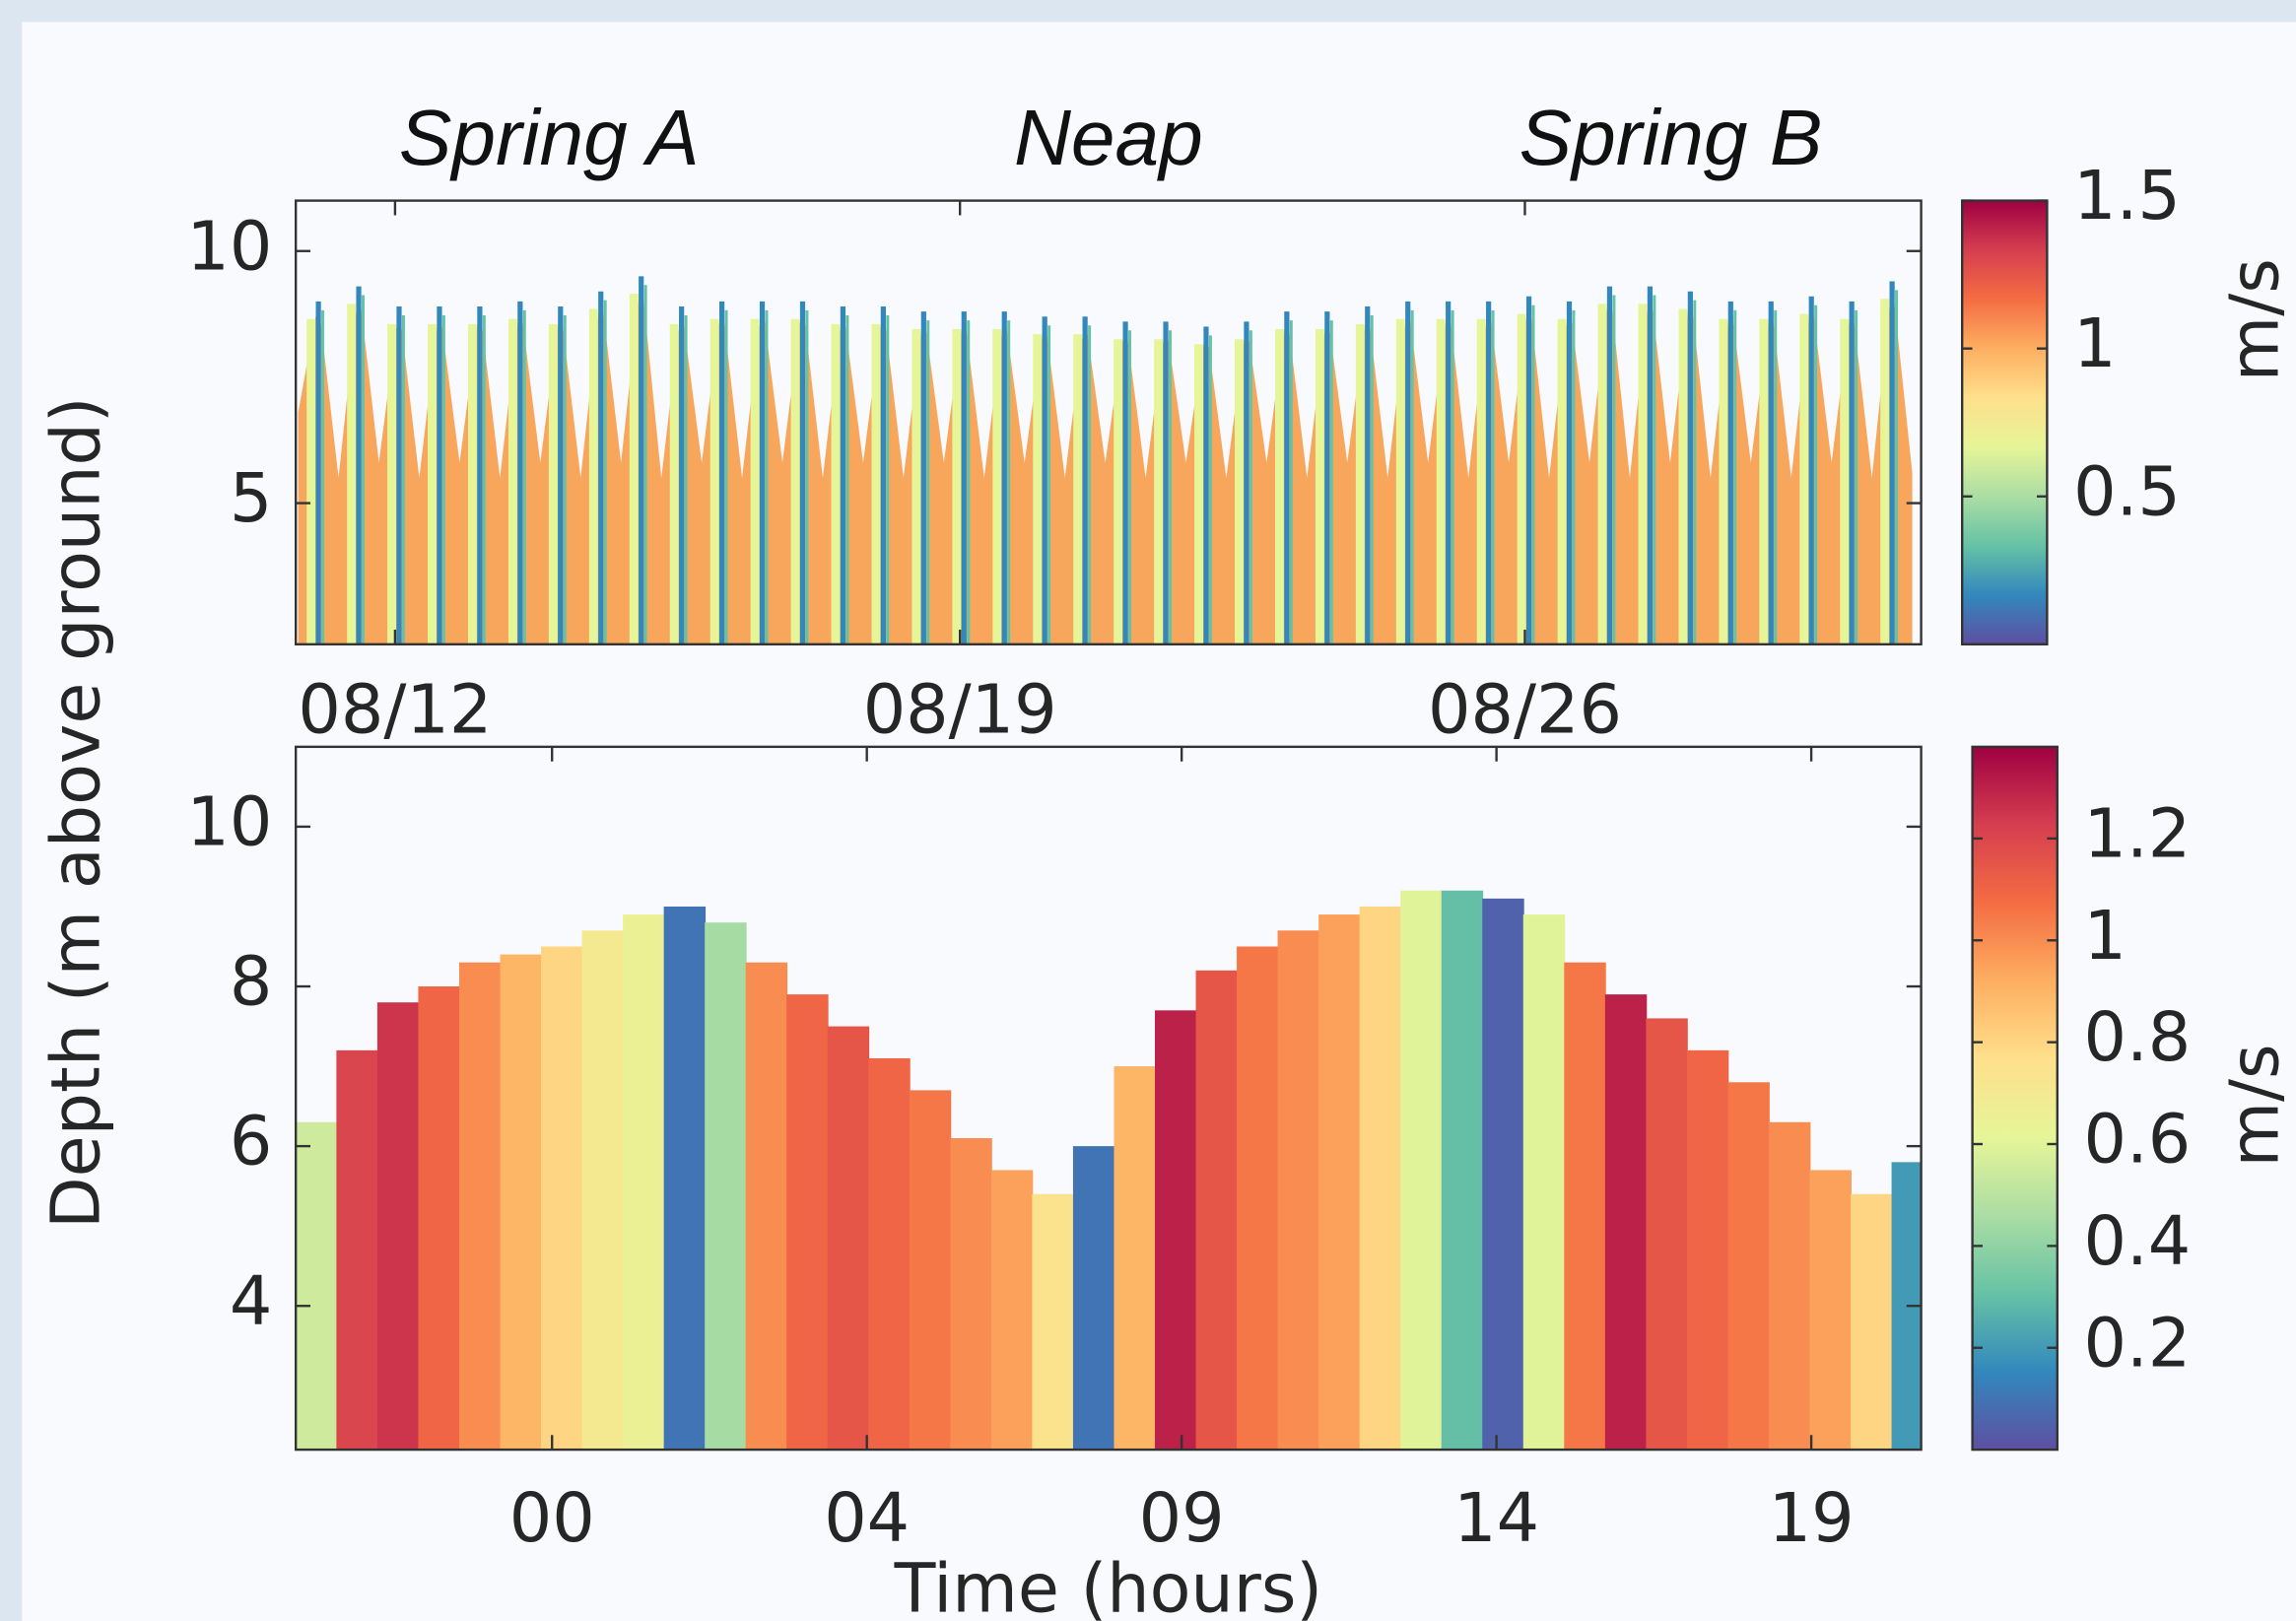  I want to click on x-tick-label: 04, so click(867, 1519).